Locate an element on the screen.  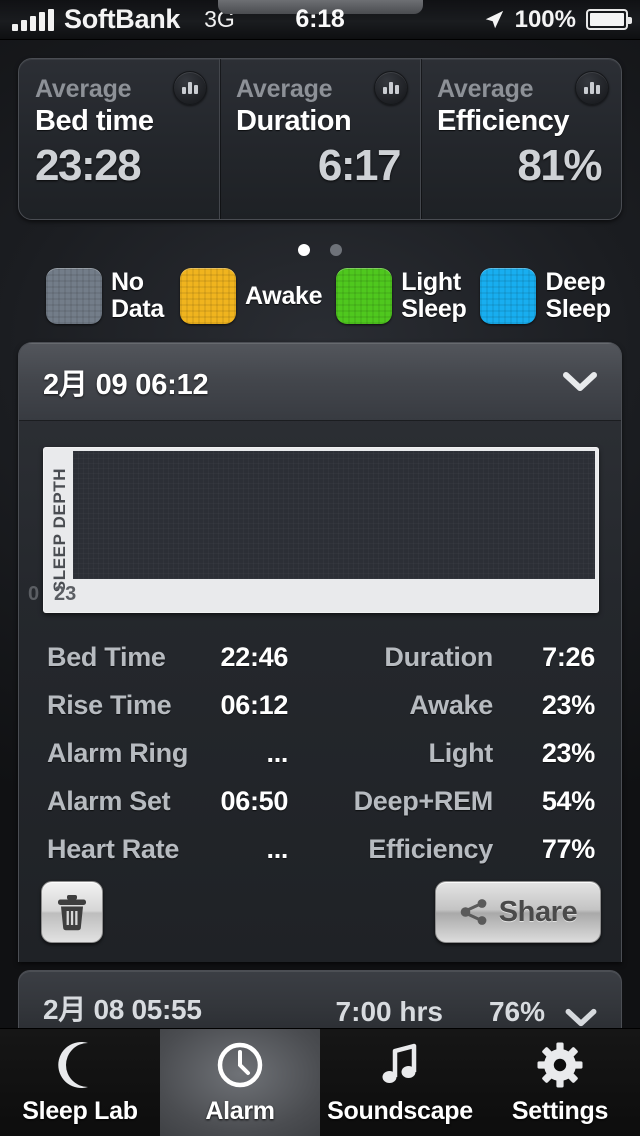
location-arrow-icon is located at coordinates (494, 19).